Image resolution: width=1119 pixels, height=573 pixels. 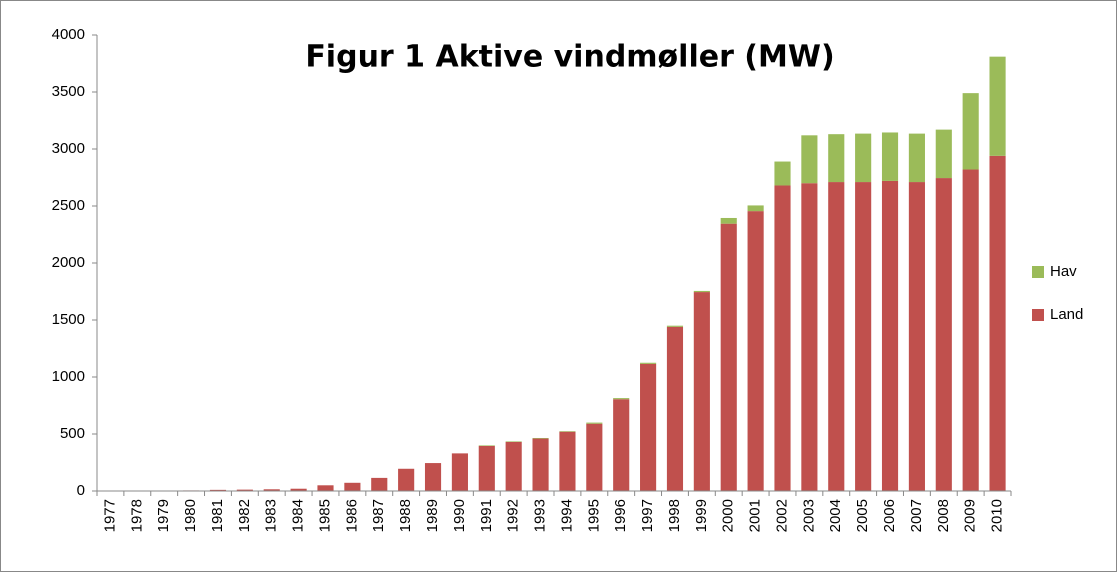 What do you see at coordinates (647, 515) in the screenshot?
I see `x-tick-label: 1997` at bounding box center [647, 515].